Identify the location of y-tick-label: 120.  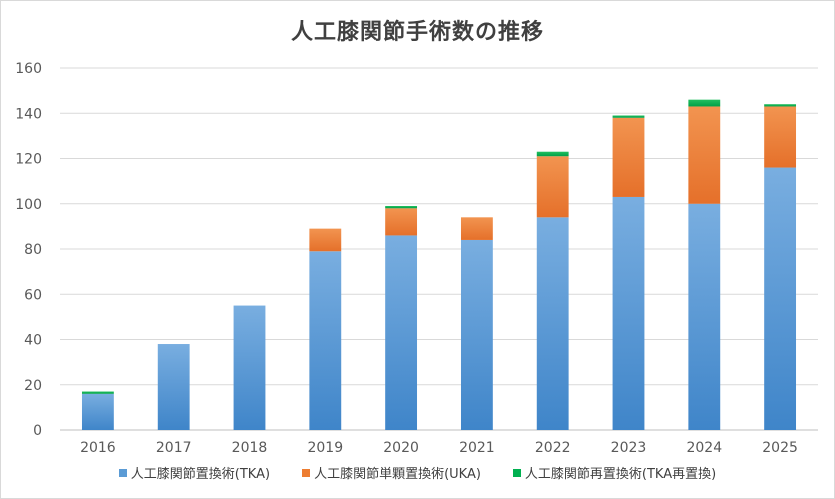
(28, 160).